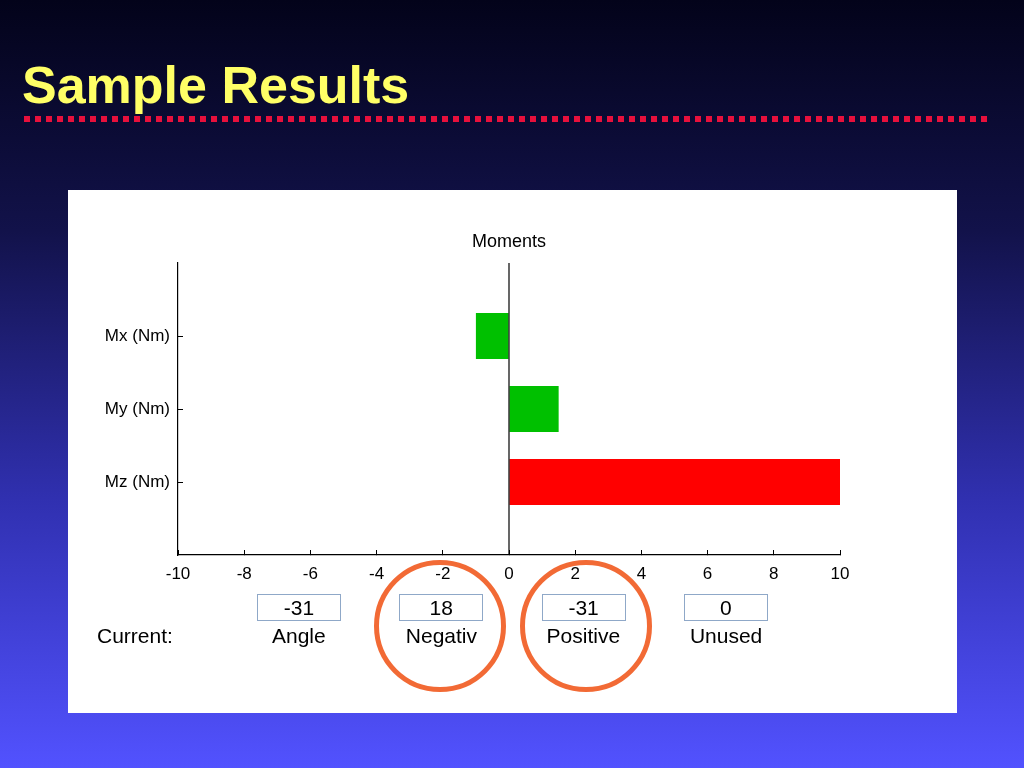 Image resolution: width=1024 pixels, height=768 pixels. What do you see at coordinates (509, 573) in the screenshot?
I see `x-tick-label: 0` at bounding box center [509, 573].